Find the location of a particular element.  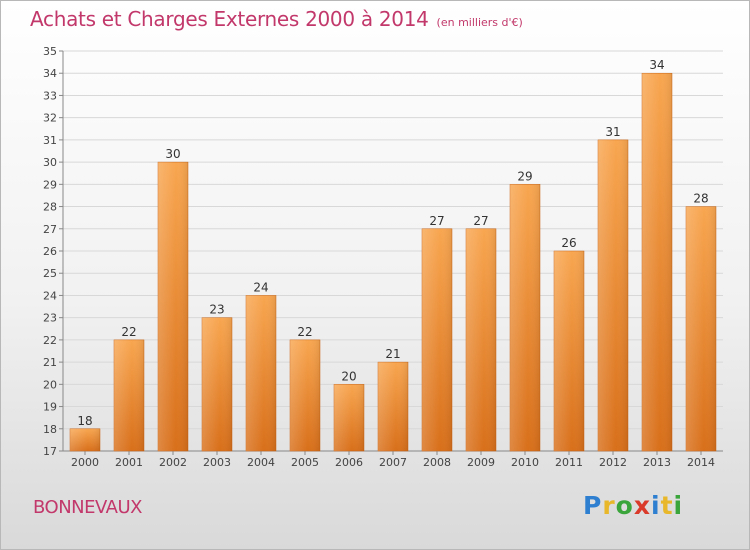

logo-letter: o is located at coordinates (624, 505).